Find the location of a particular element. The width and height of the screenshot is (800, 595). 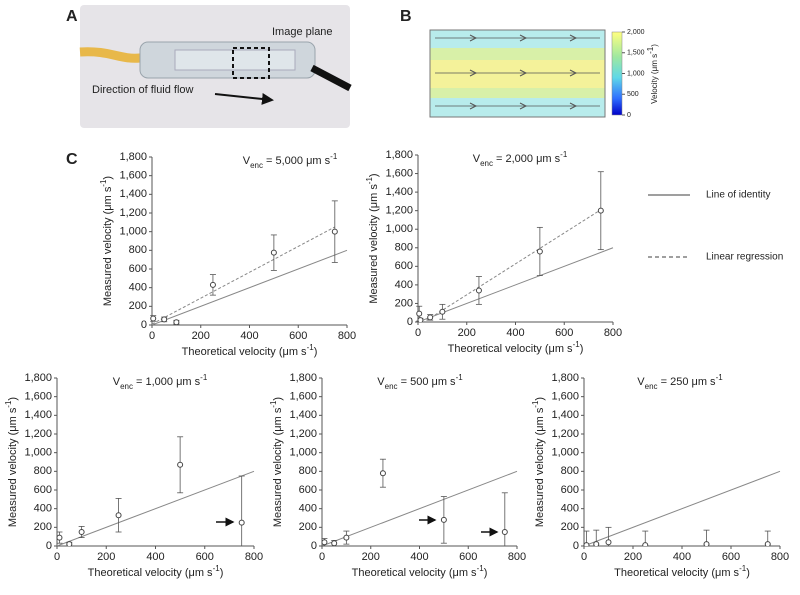

panel-label: A is located at coordinates (72, 16).